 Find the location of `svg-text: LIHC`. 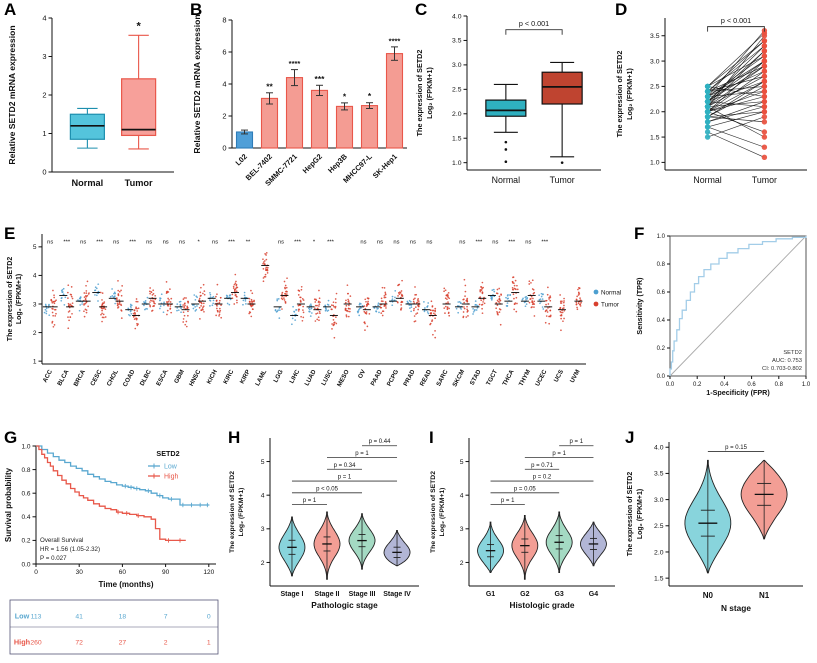

svg-text: LIHC is located at coordinates (294, 376).